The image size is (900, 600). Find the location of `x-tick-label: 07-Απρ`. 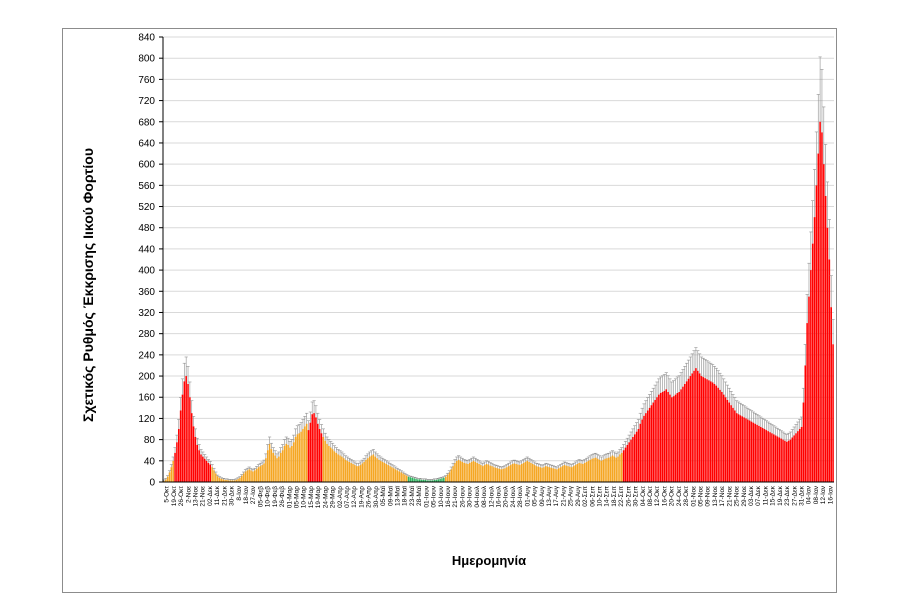

x-tick-label: 07-Απρ is located at coordinates (347, 497).